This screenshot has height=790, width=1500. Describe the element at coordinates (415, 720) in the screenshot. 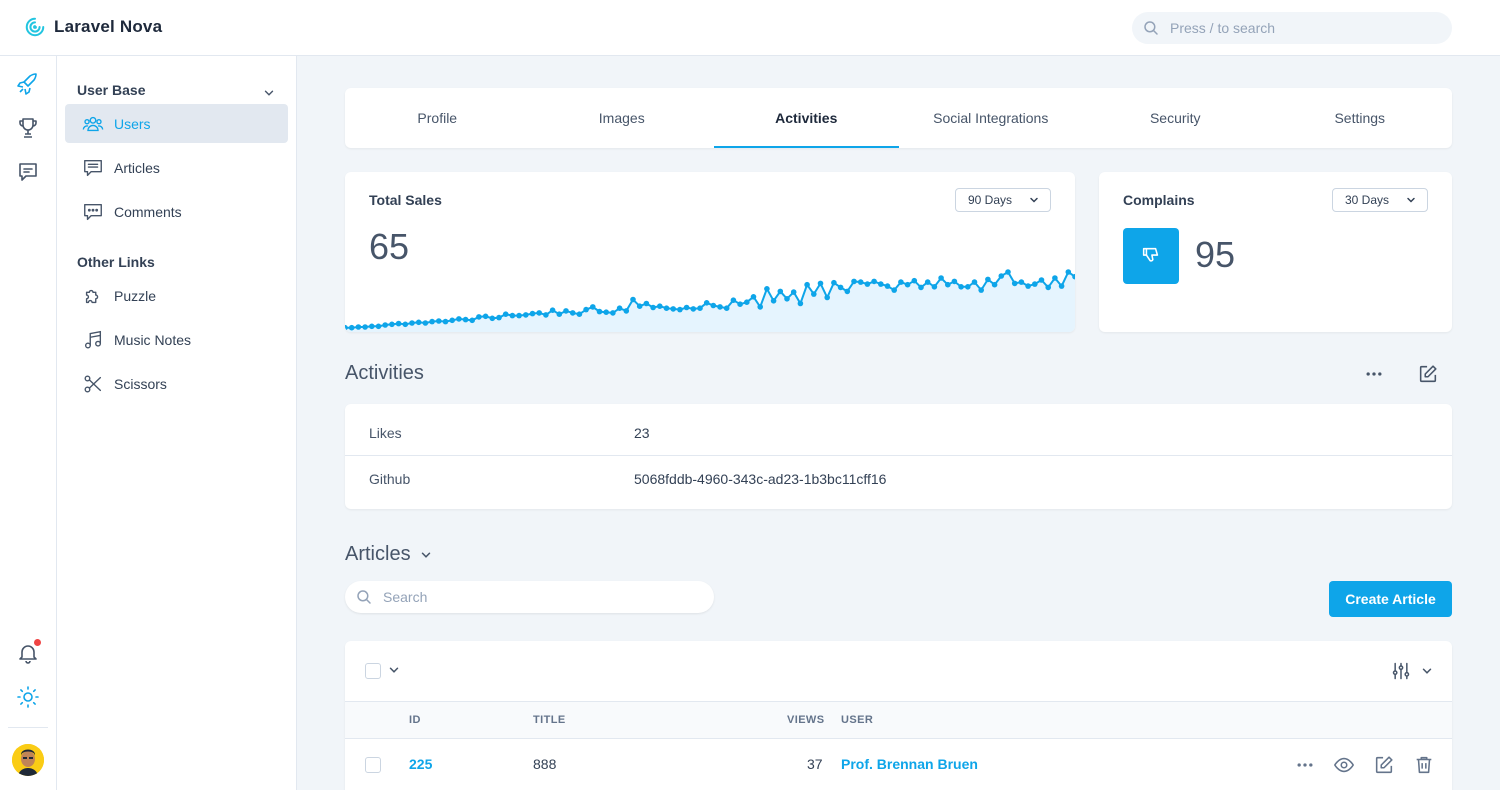

I see `column-header-id: ID` at that location.